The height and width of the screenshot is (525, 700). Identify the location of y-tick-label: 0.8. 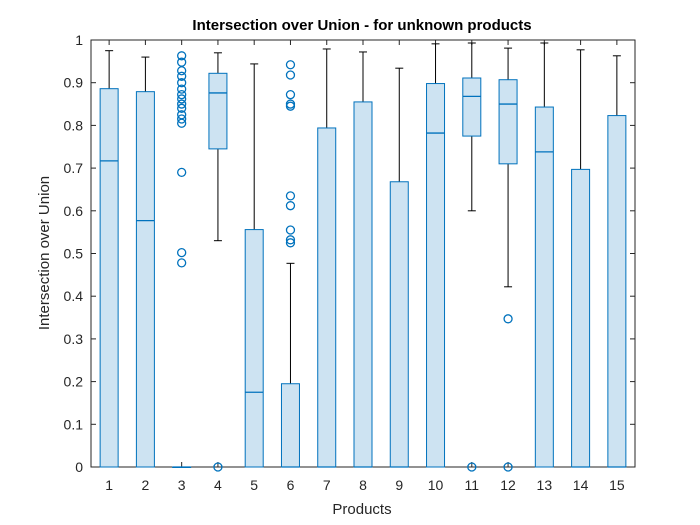
(74, 125).